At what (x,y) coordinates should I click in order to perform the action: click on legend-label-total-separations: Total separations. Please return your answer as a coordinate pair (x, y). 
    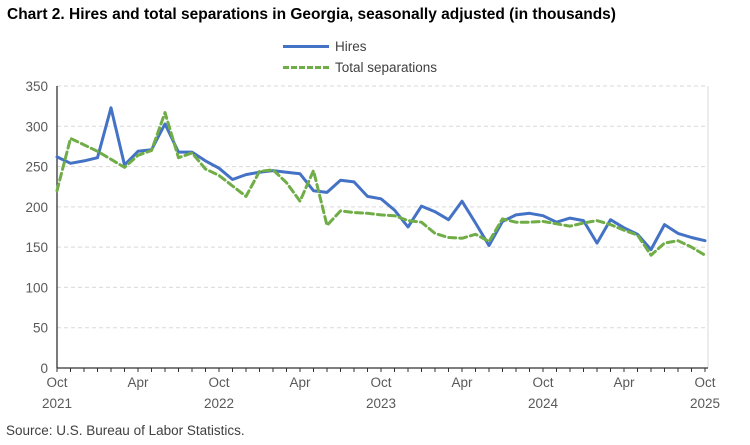
    Looking at the image, I should click on (386, 67).